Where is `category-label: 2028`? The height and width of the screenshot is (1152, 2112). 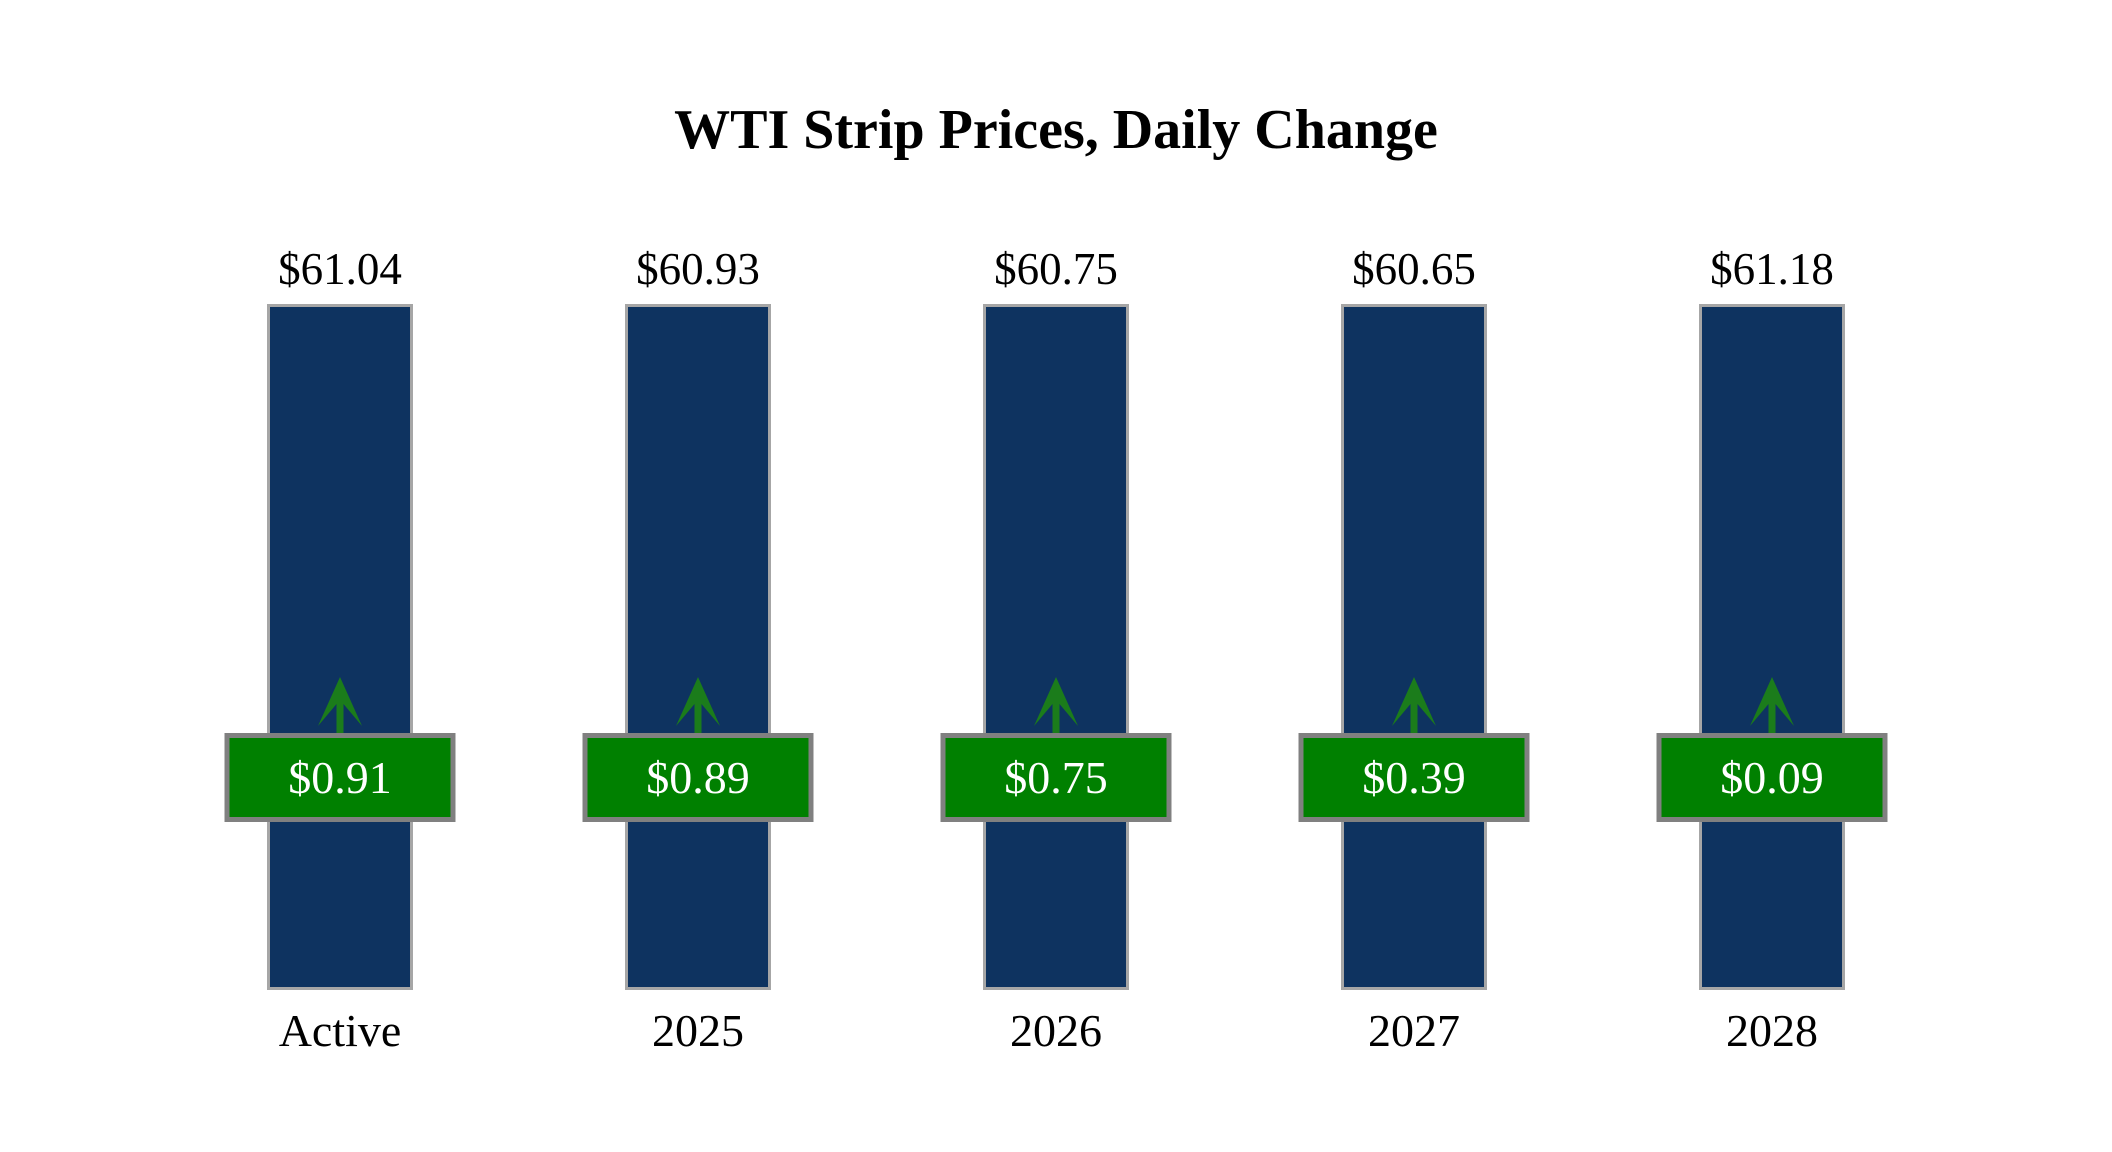 category-label: 2028 is located at coordinates (1772, 1031).